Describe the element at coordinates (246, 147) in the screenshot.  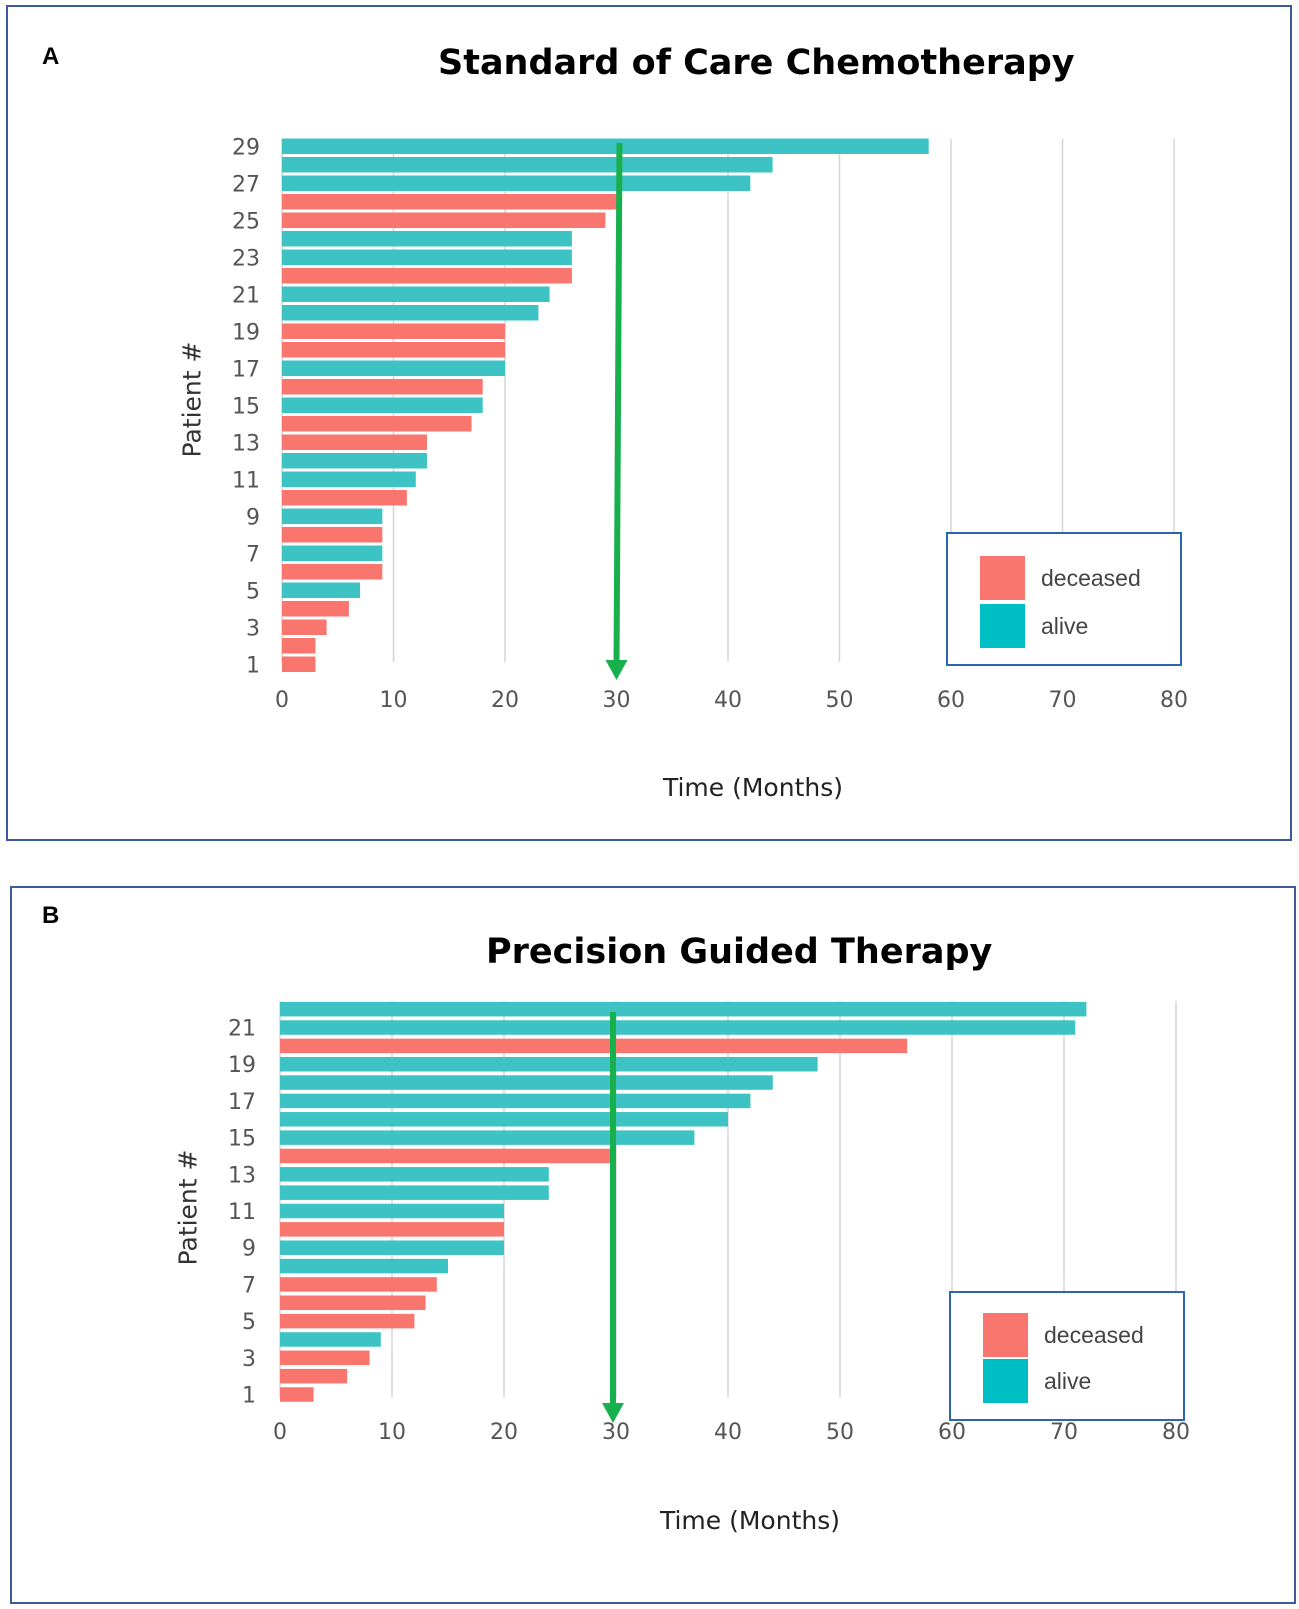
I see `y-tick-label: 29` at that location.